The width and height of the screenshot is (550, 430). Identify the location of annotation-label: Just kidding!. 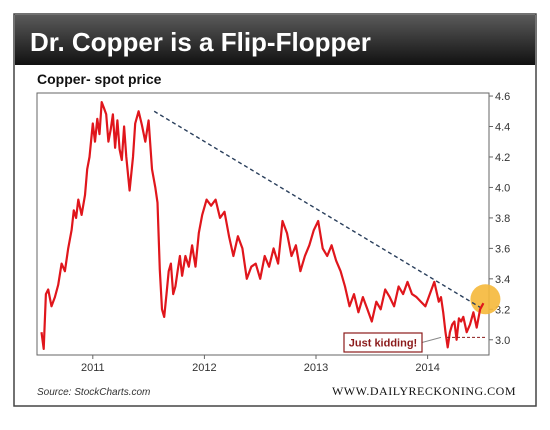
(383, 344).